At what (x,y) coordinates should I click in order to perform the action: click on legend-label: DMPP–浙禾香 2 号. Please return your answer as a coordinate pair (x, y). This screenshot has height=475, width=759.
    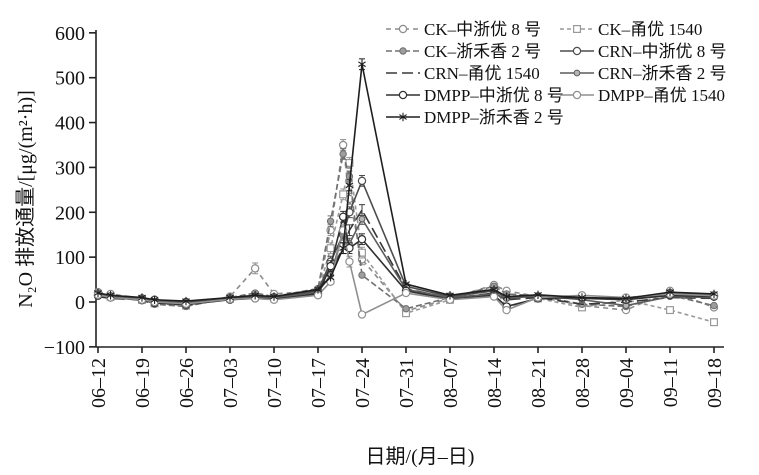
    Looking at the image, I should click on (494, 117).